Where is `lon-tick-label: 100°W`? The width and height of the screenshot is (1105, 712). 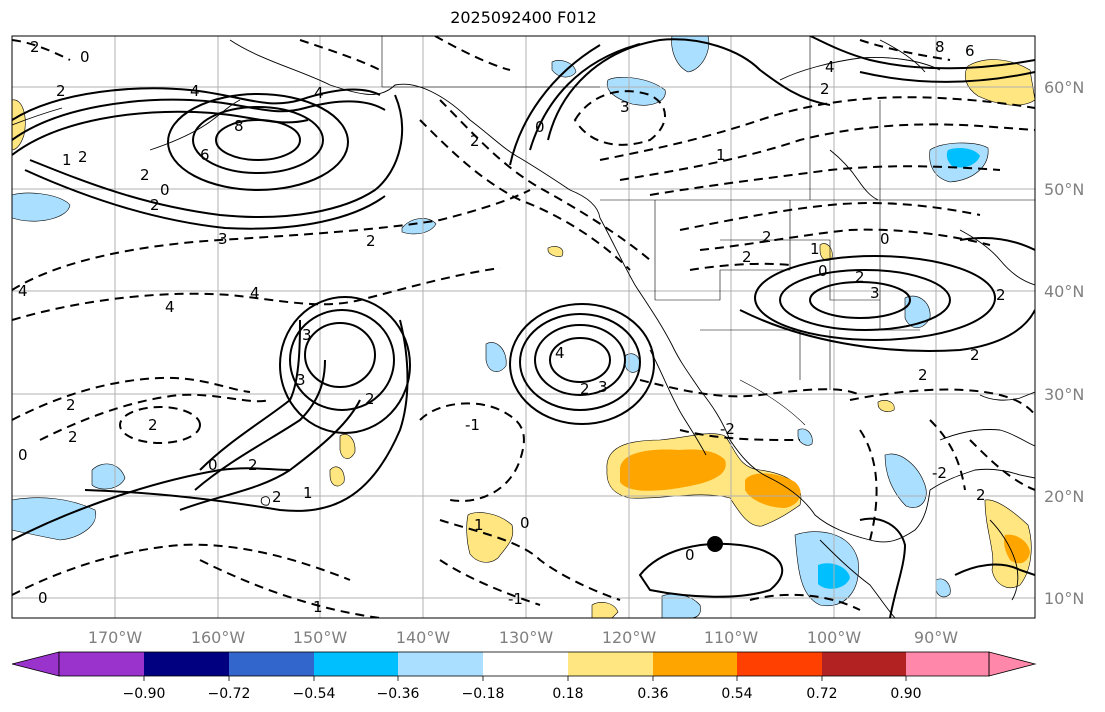
lon-tick-label: 100°W is located at coordinates (834, 637).